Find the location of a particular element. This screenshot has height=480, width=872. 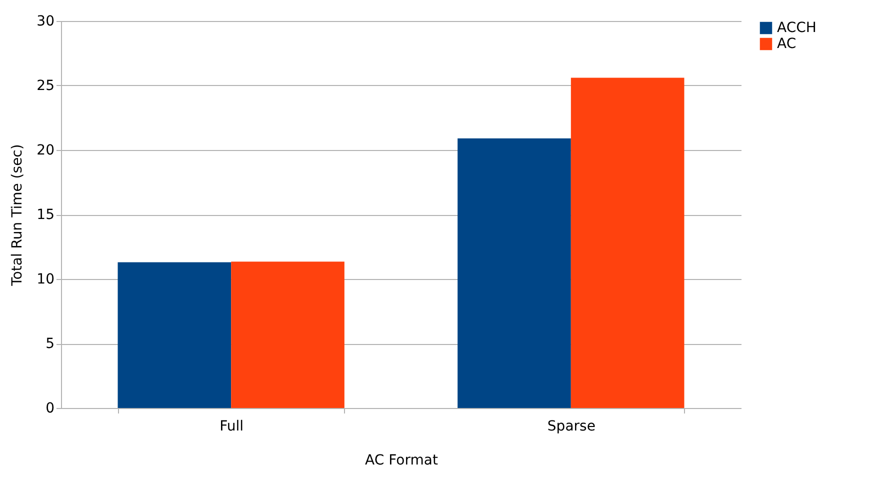

x-axis-title: AC Format is located at coordinates (401, 460).